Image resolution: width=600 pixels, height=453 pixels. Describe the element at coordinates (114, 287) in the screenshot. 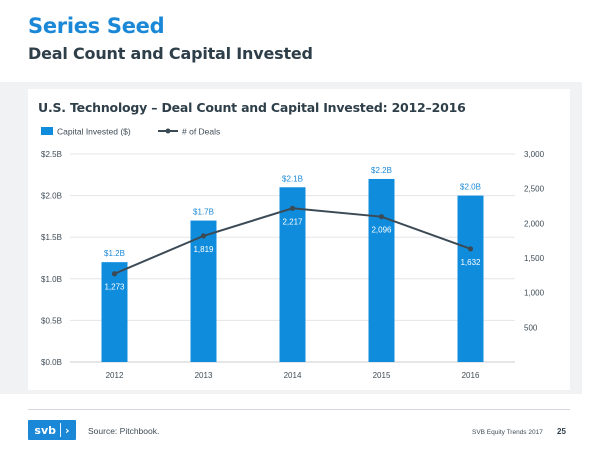

I see `deals-value-label: 1,273` at that location.